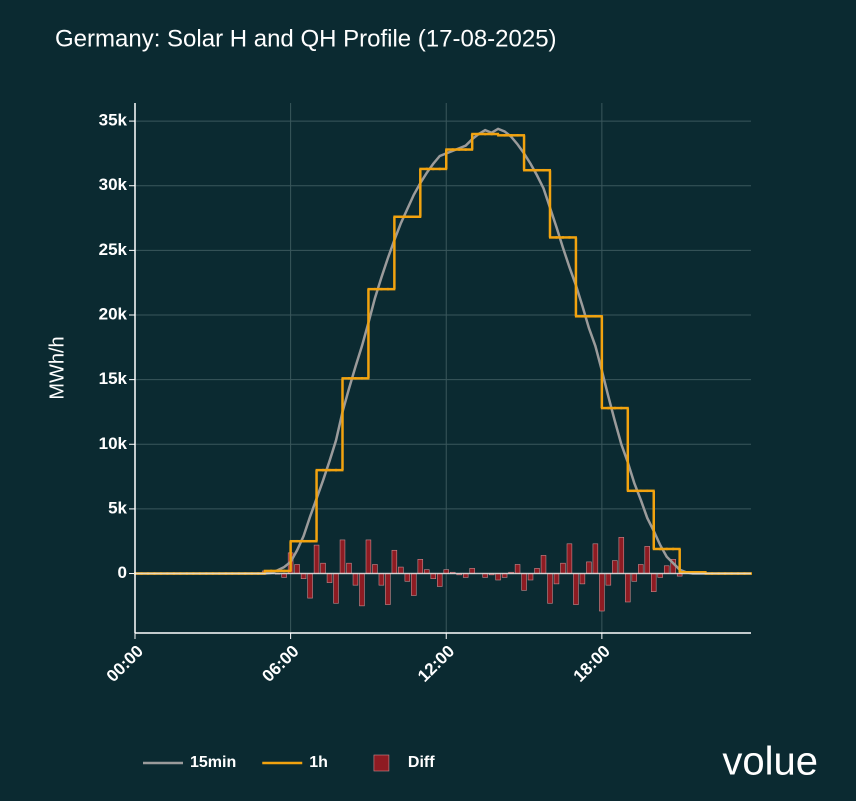 The height and width of the screenshot is (801, 856). I want to click on logo: volue, so click(770, 762).